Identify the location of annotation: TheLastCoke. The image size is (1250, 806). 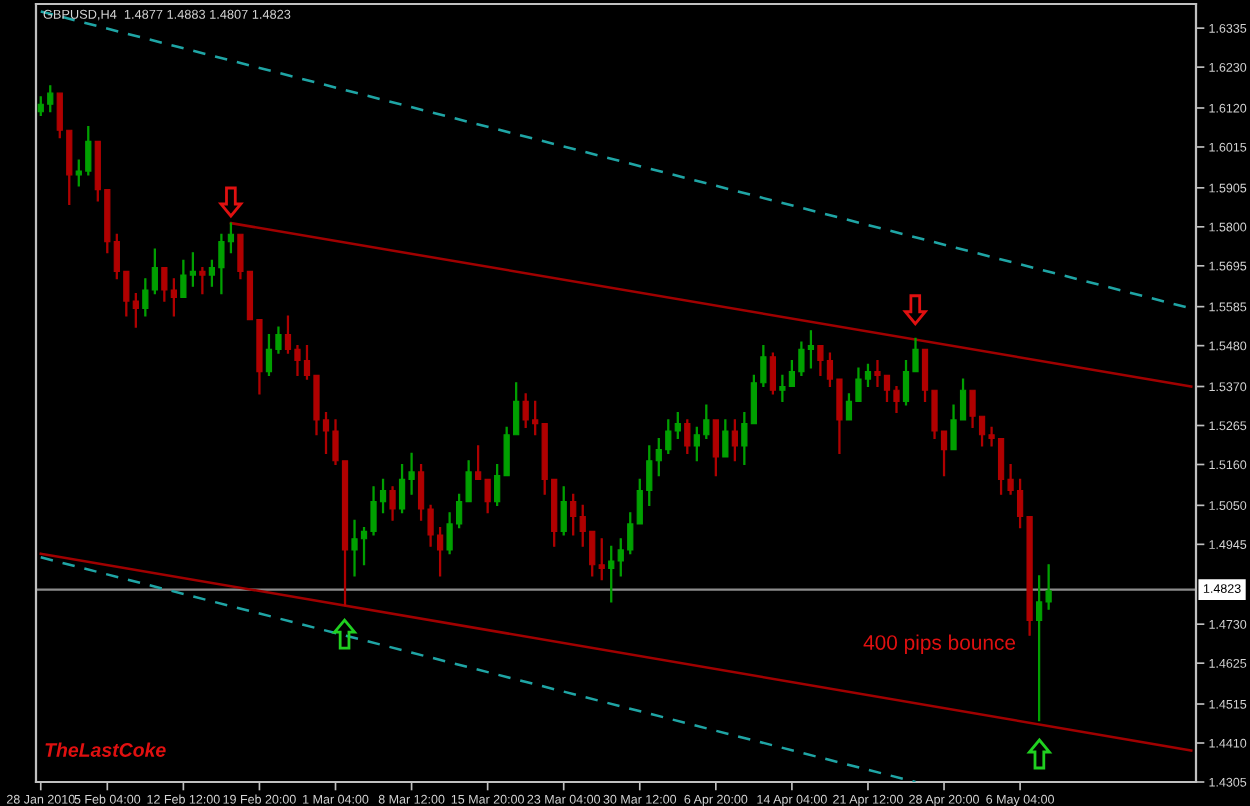
(105, 749).